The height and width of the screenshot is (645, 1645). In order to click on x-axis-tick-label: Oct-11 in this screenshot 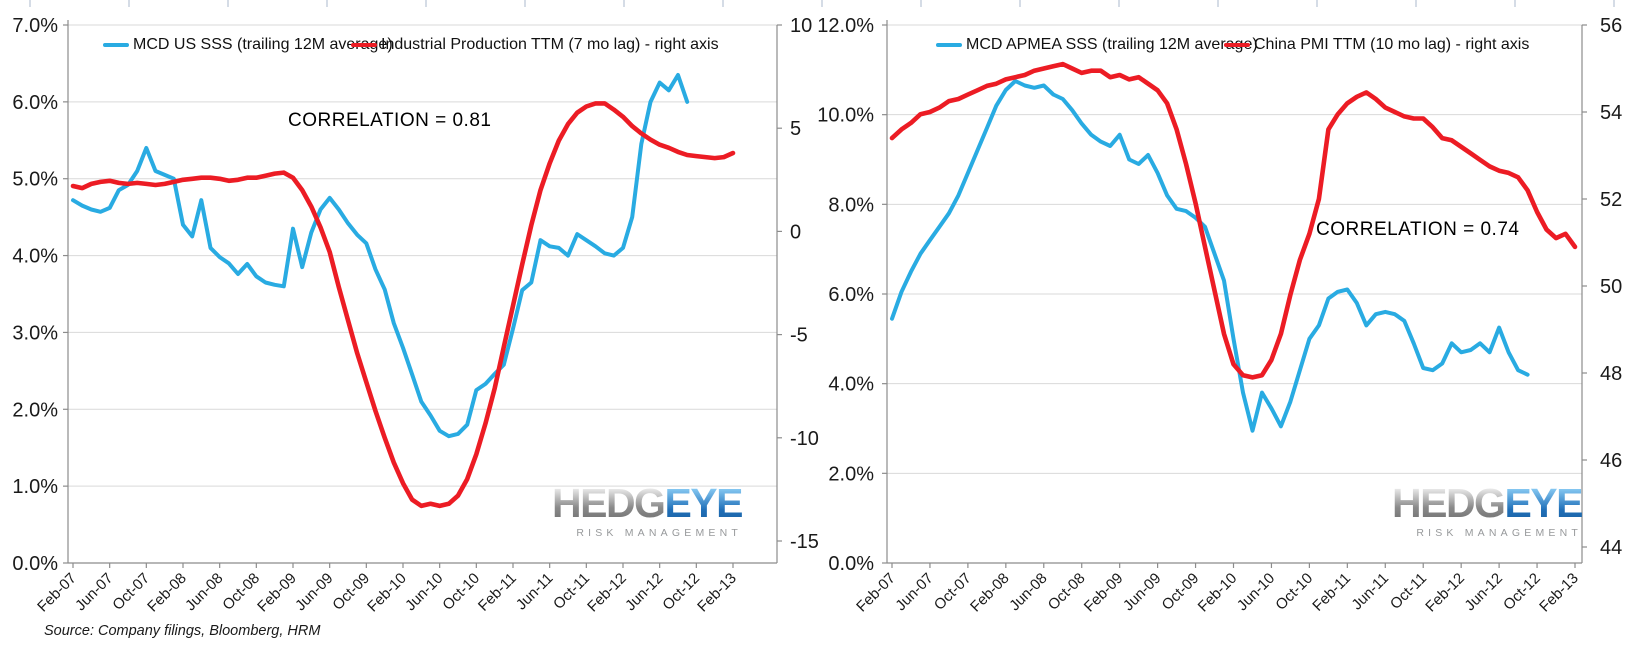, I will do `click(1408, 591)`.